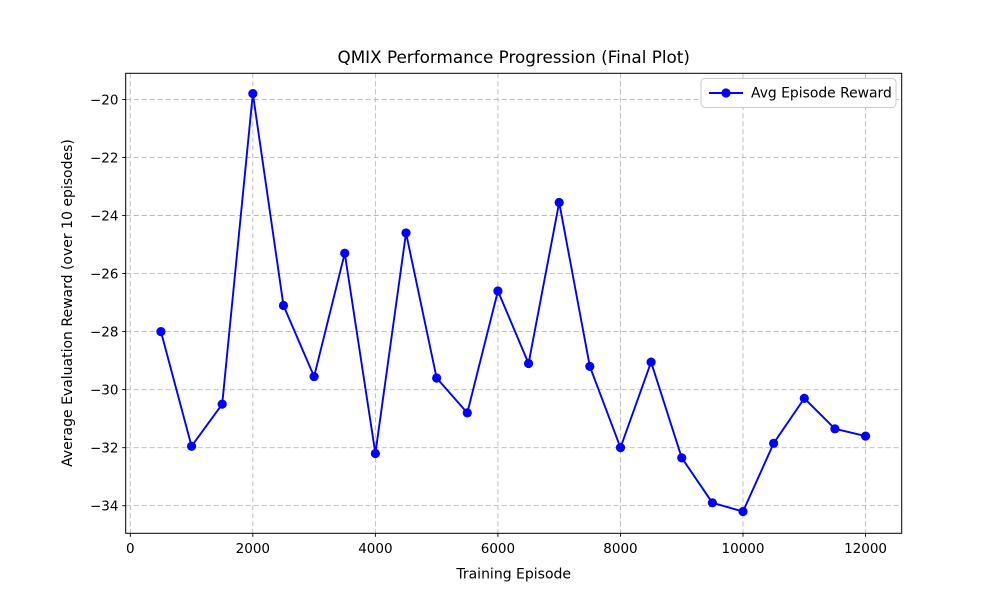 This screenshot has height=600, width=1000. Describe the element at coordinates (104, 391) in the screenshot. I see `y-tick-label: −30` at that location.